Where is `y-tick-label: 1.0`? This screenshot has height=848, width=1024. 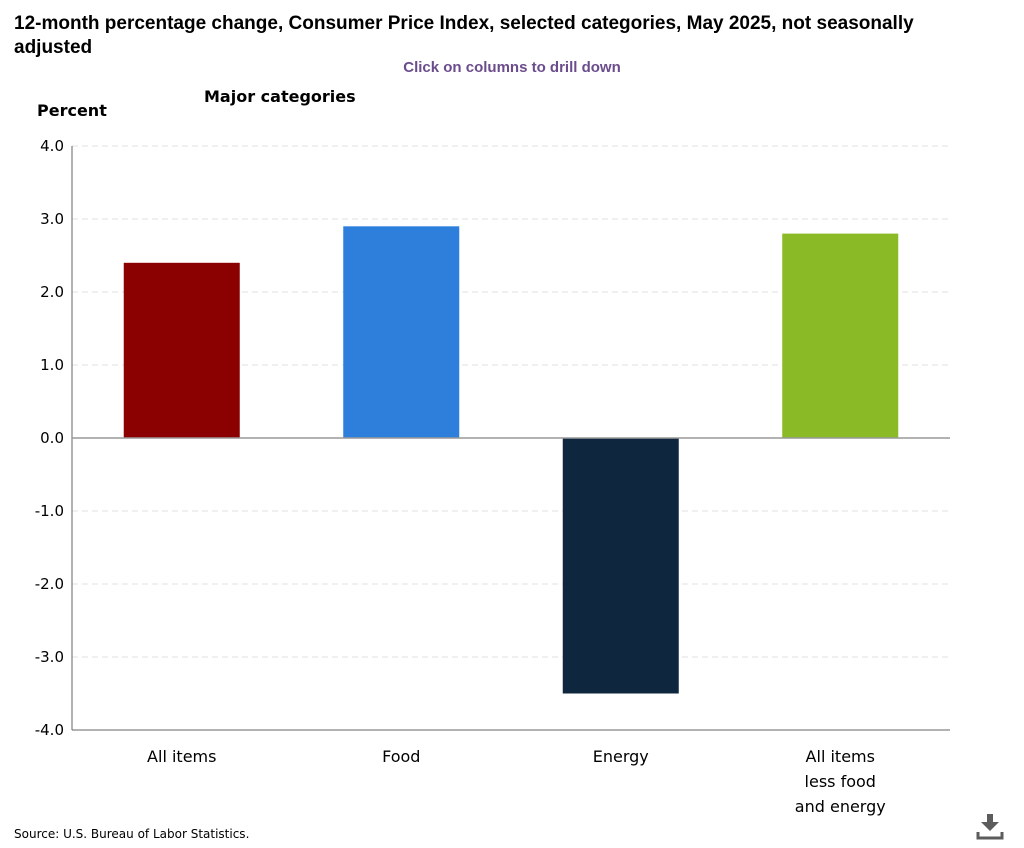
y-tick-label: 1.0 is located at coordinates (52, 365).